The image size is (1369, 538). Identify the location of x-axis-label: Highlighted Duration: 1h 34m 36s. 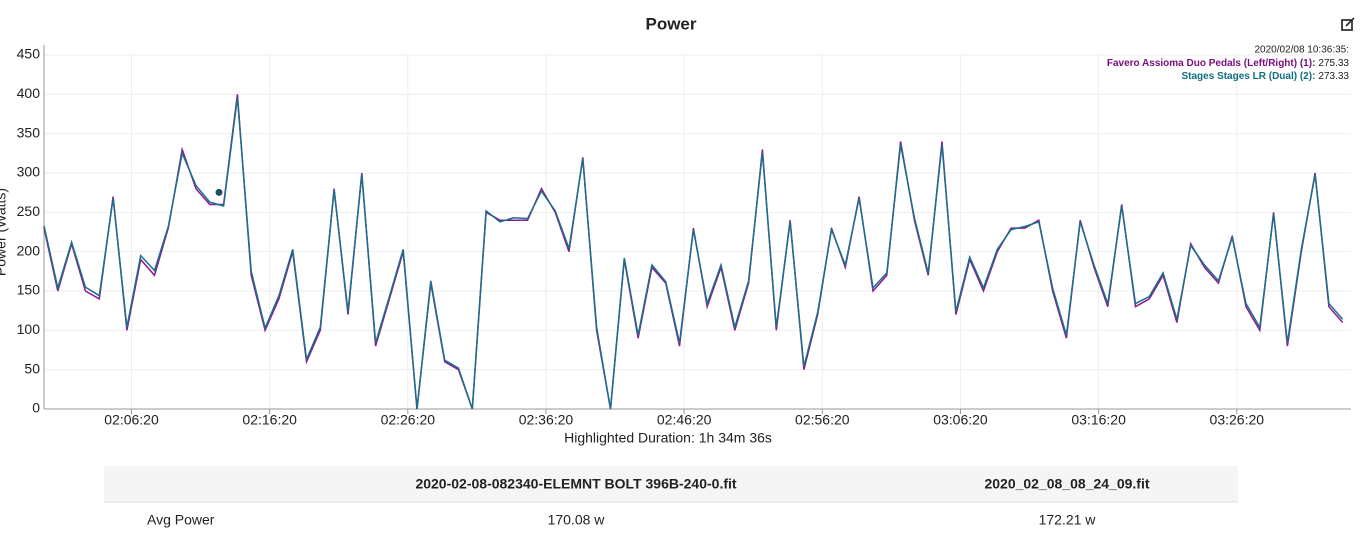
(668, 438).